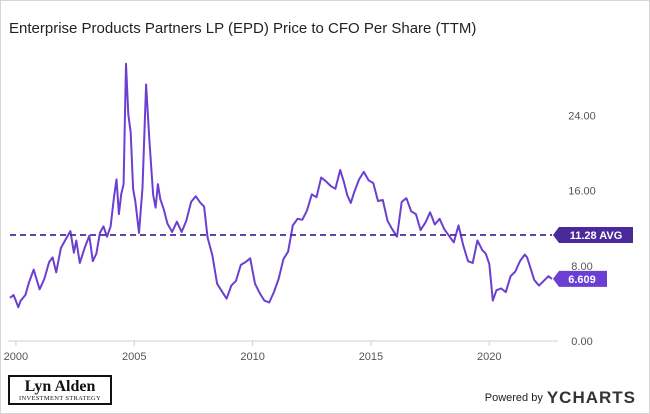 This screenshot has width=650, height=414. Describe the element at coordinates (591, 397) in the screenshot. I see `ycharts-logo: YCHARTS` at that location.